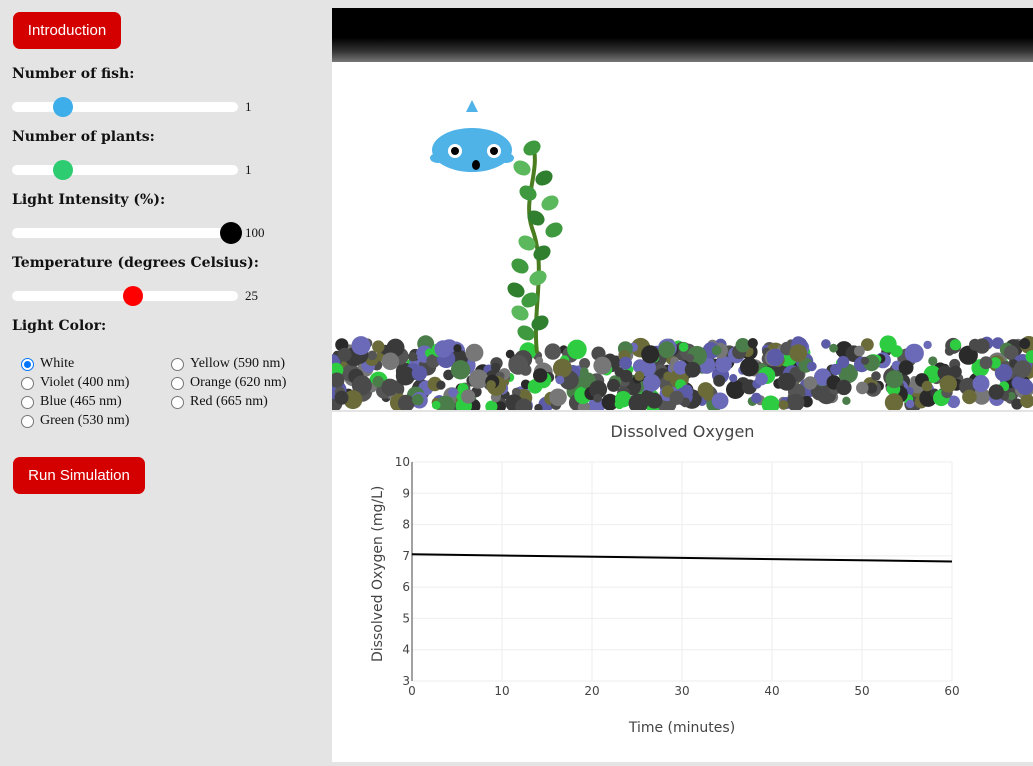 The height and width of the screenshot is (766, 1033). I want to click on y-tick-label: 4, so click(406, 650).